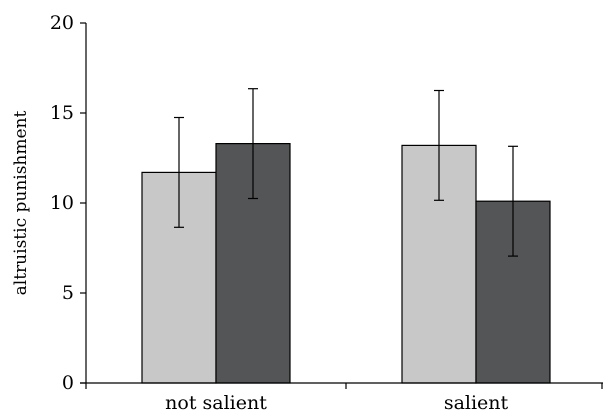 Image resolution: width=603 pixels, height=414 pixels. What do you see at coordinates (216, 403) in the screenshot?
I see `x-tick-label: not salient` at bounding box center [216, 403].